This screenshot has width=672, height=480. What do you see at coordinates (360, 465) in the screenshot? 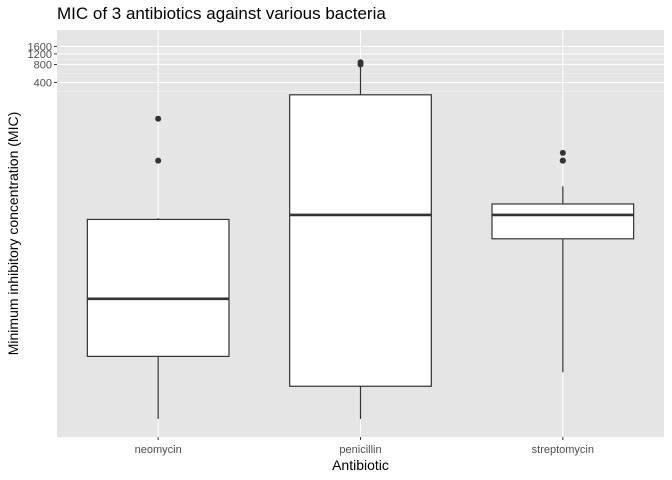
I see `x-axis-title: Antibiotic` at bounding box center [360, 465].